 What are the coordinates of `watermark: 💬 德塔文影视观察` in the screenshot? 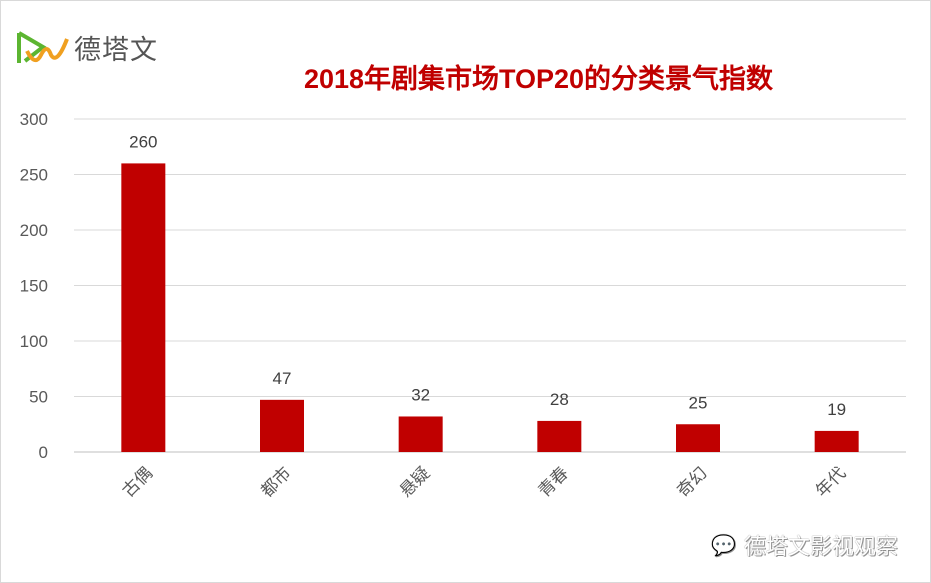 It's located at (804, 545).